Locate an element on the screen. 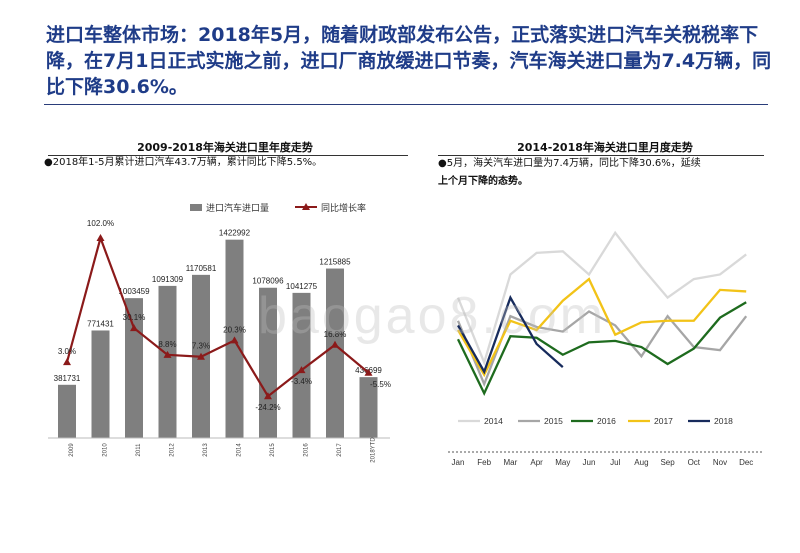 The width and height of the screenshot is (800, 553). x-tick-label: Mar is located at coordinates (511, 462).